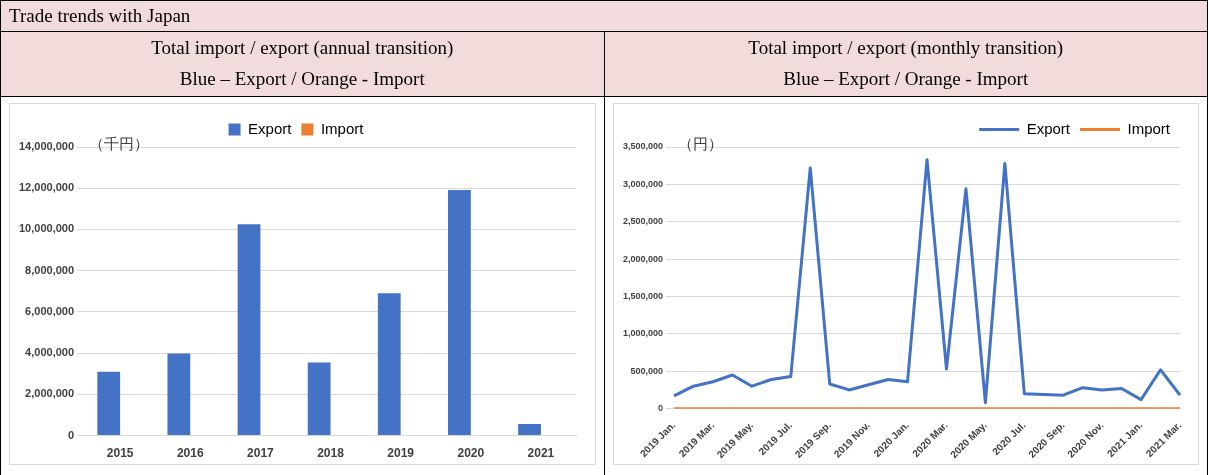  I want to click on y-tick-label: 2,500,000, so click(642, 221).